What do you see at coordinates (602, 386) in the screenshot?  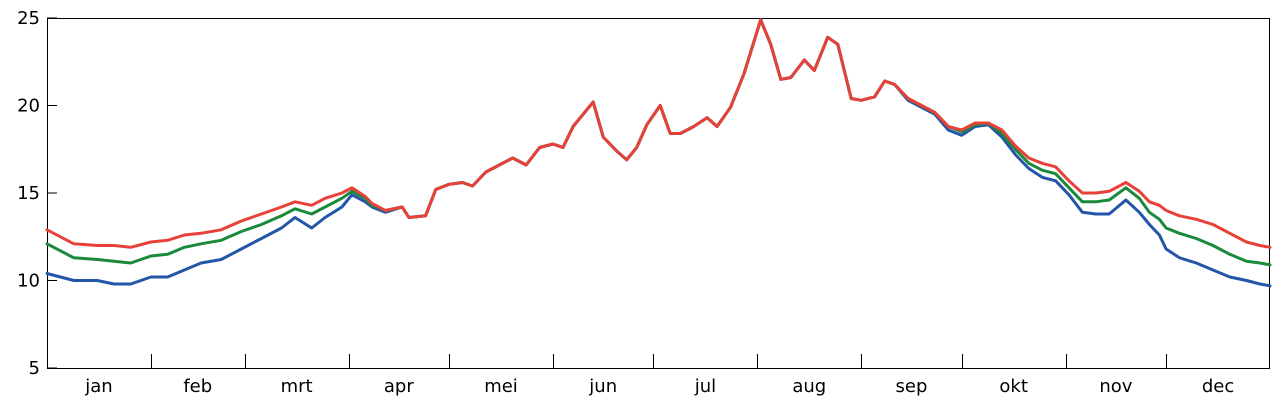 I see `month-label: jun` at bounding box center [602, 386].